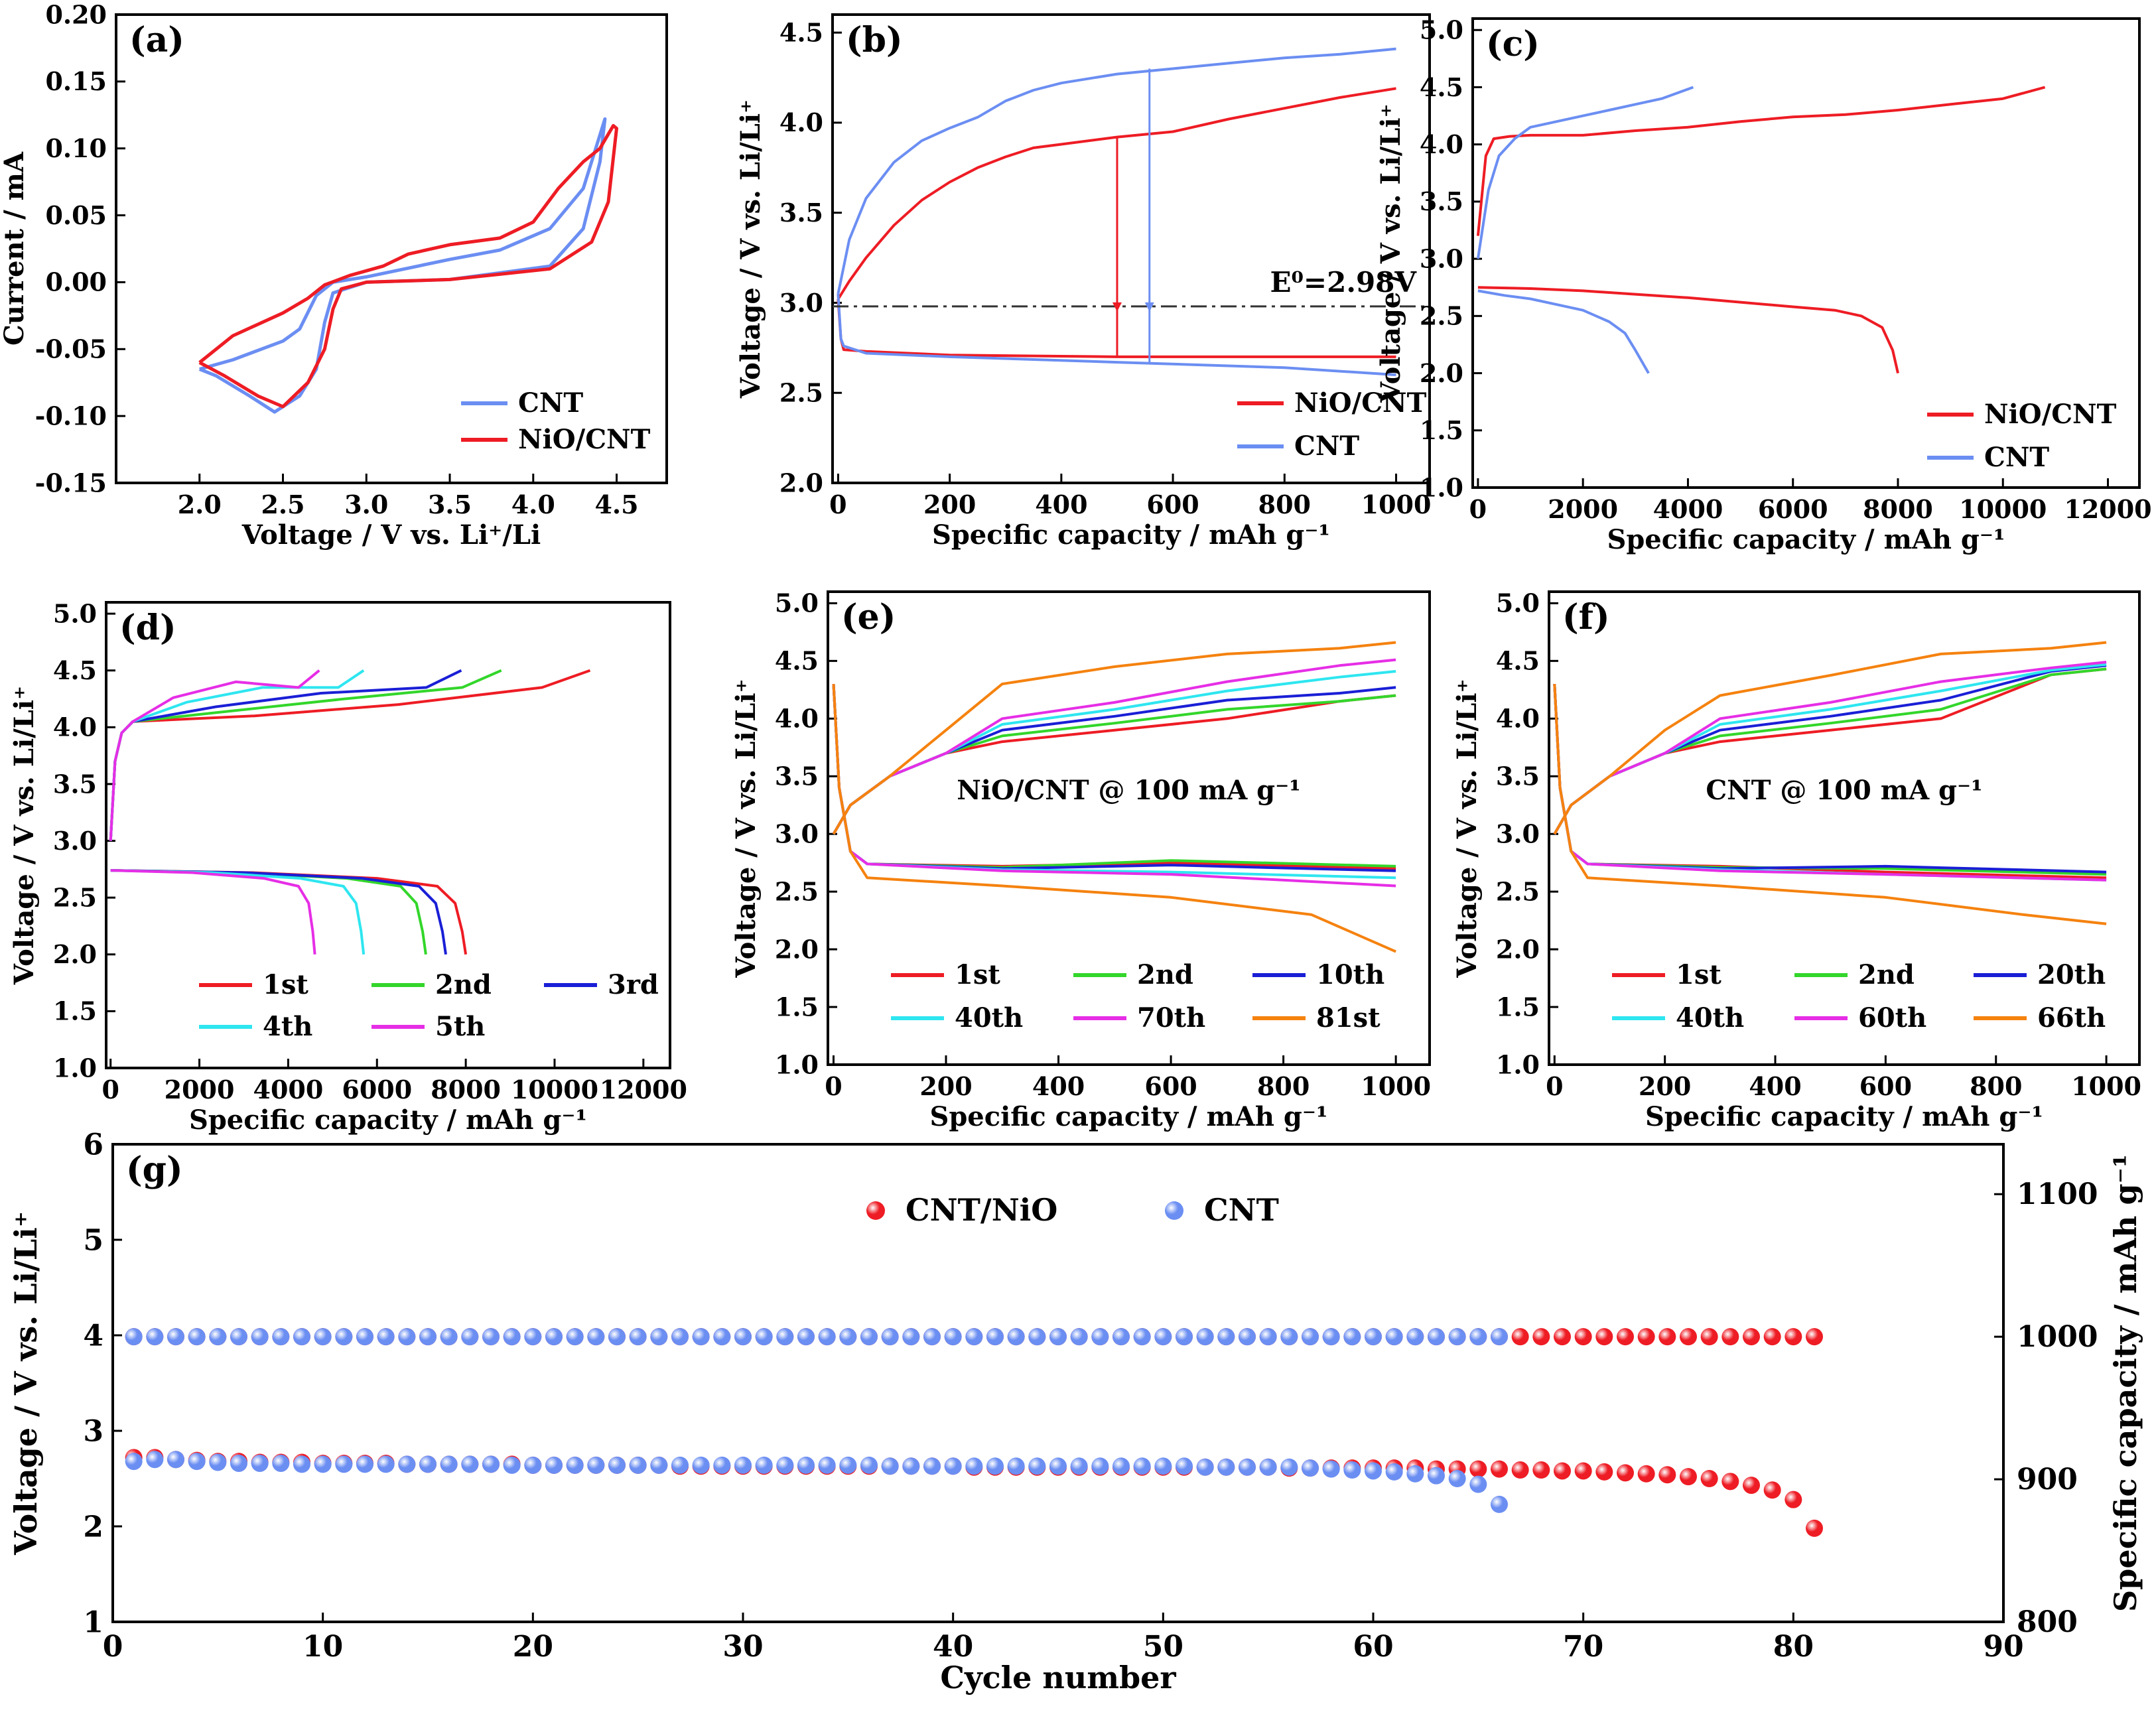  What do you see at coordinates (2057, 1337) in the screenshot?
I see `y2-tick-label: 1000` at bounding box center [2057, 1337].